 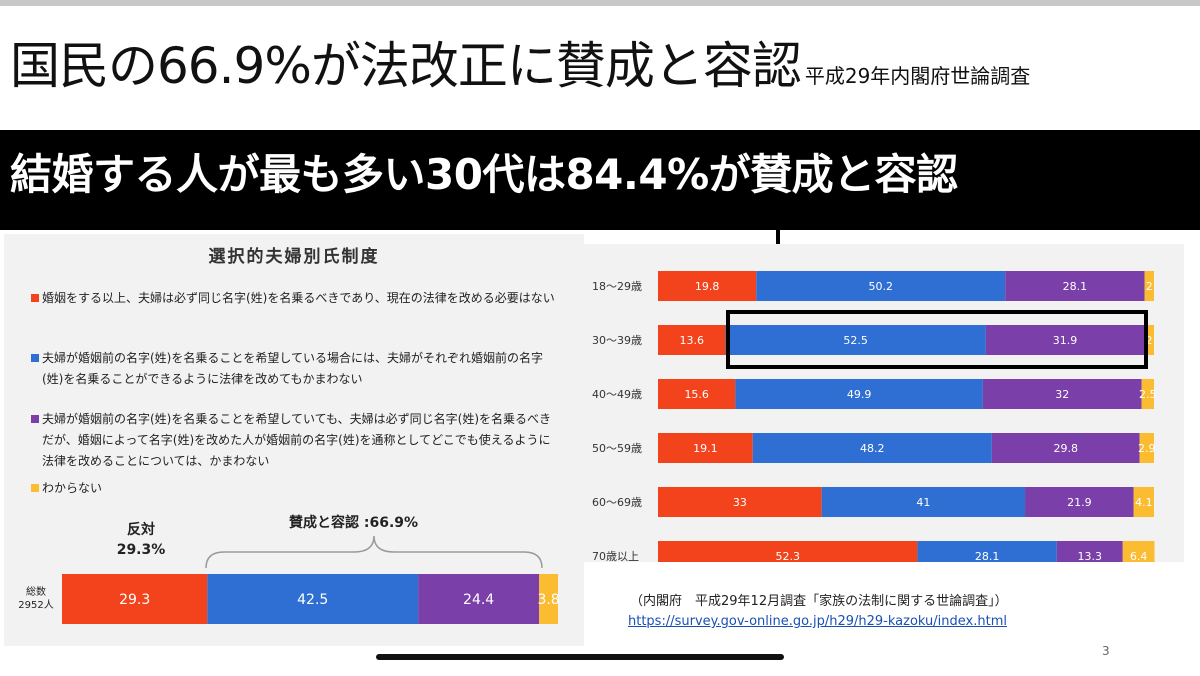 I want to click on bar-data-label: 3.8, so click(x=548, y=600).